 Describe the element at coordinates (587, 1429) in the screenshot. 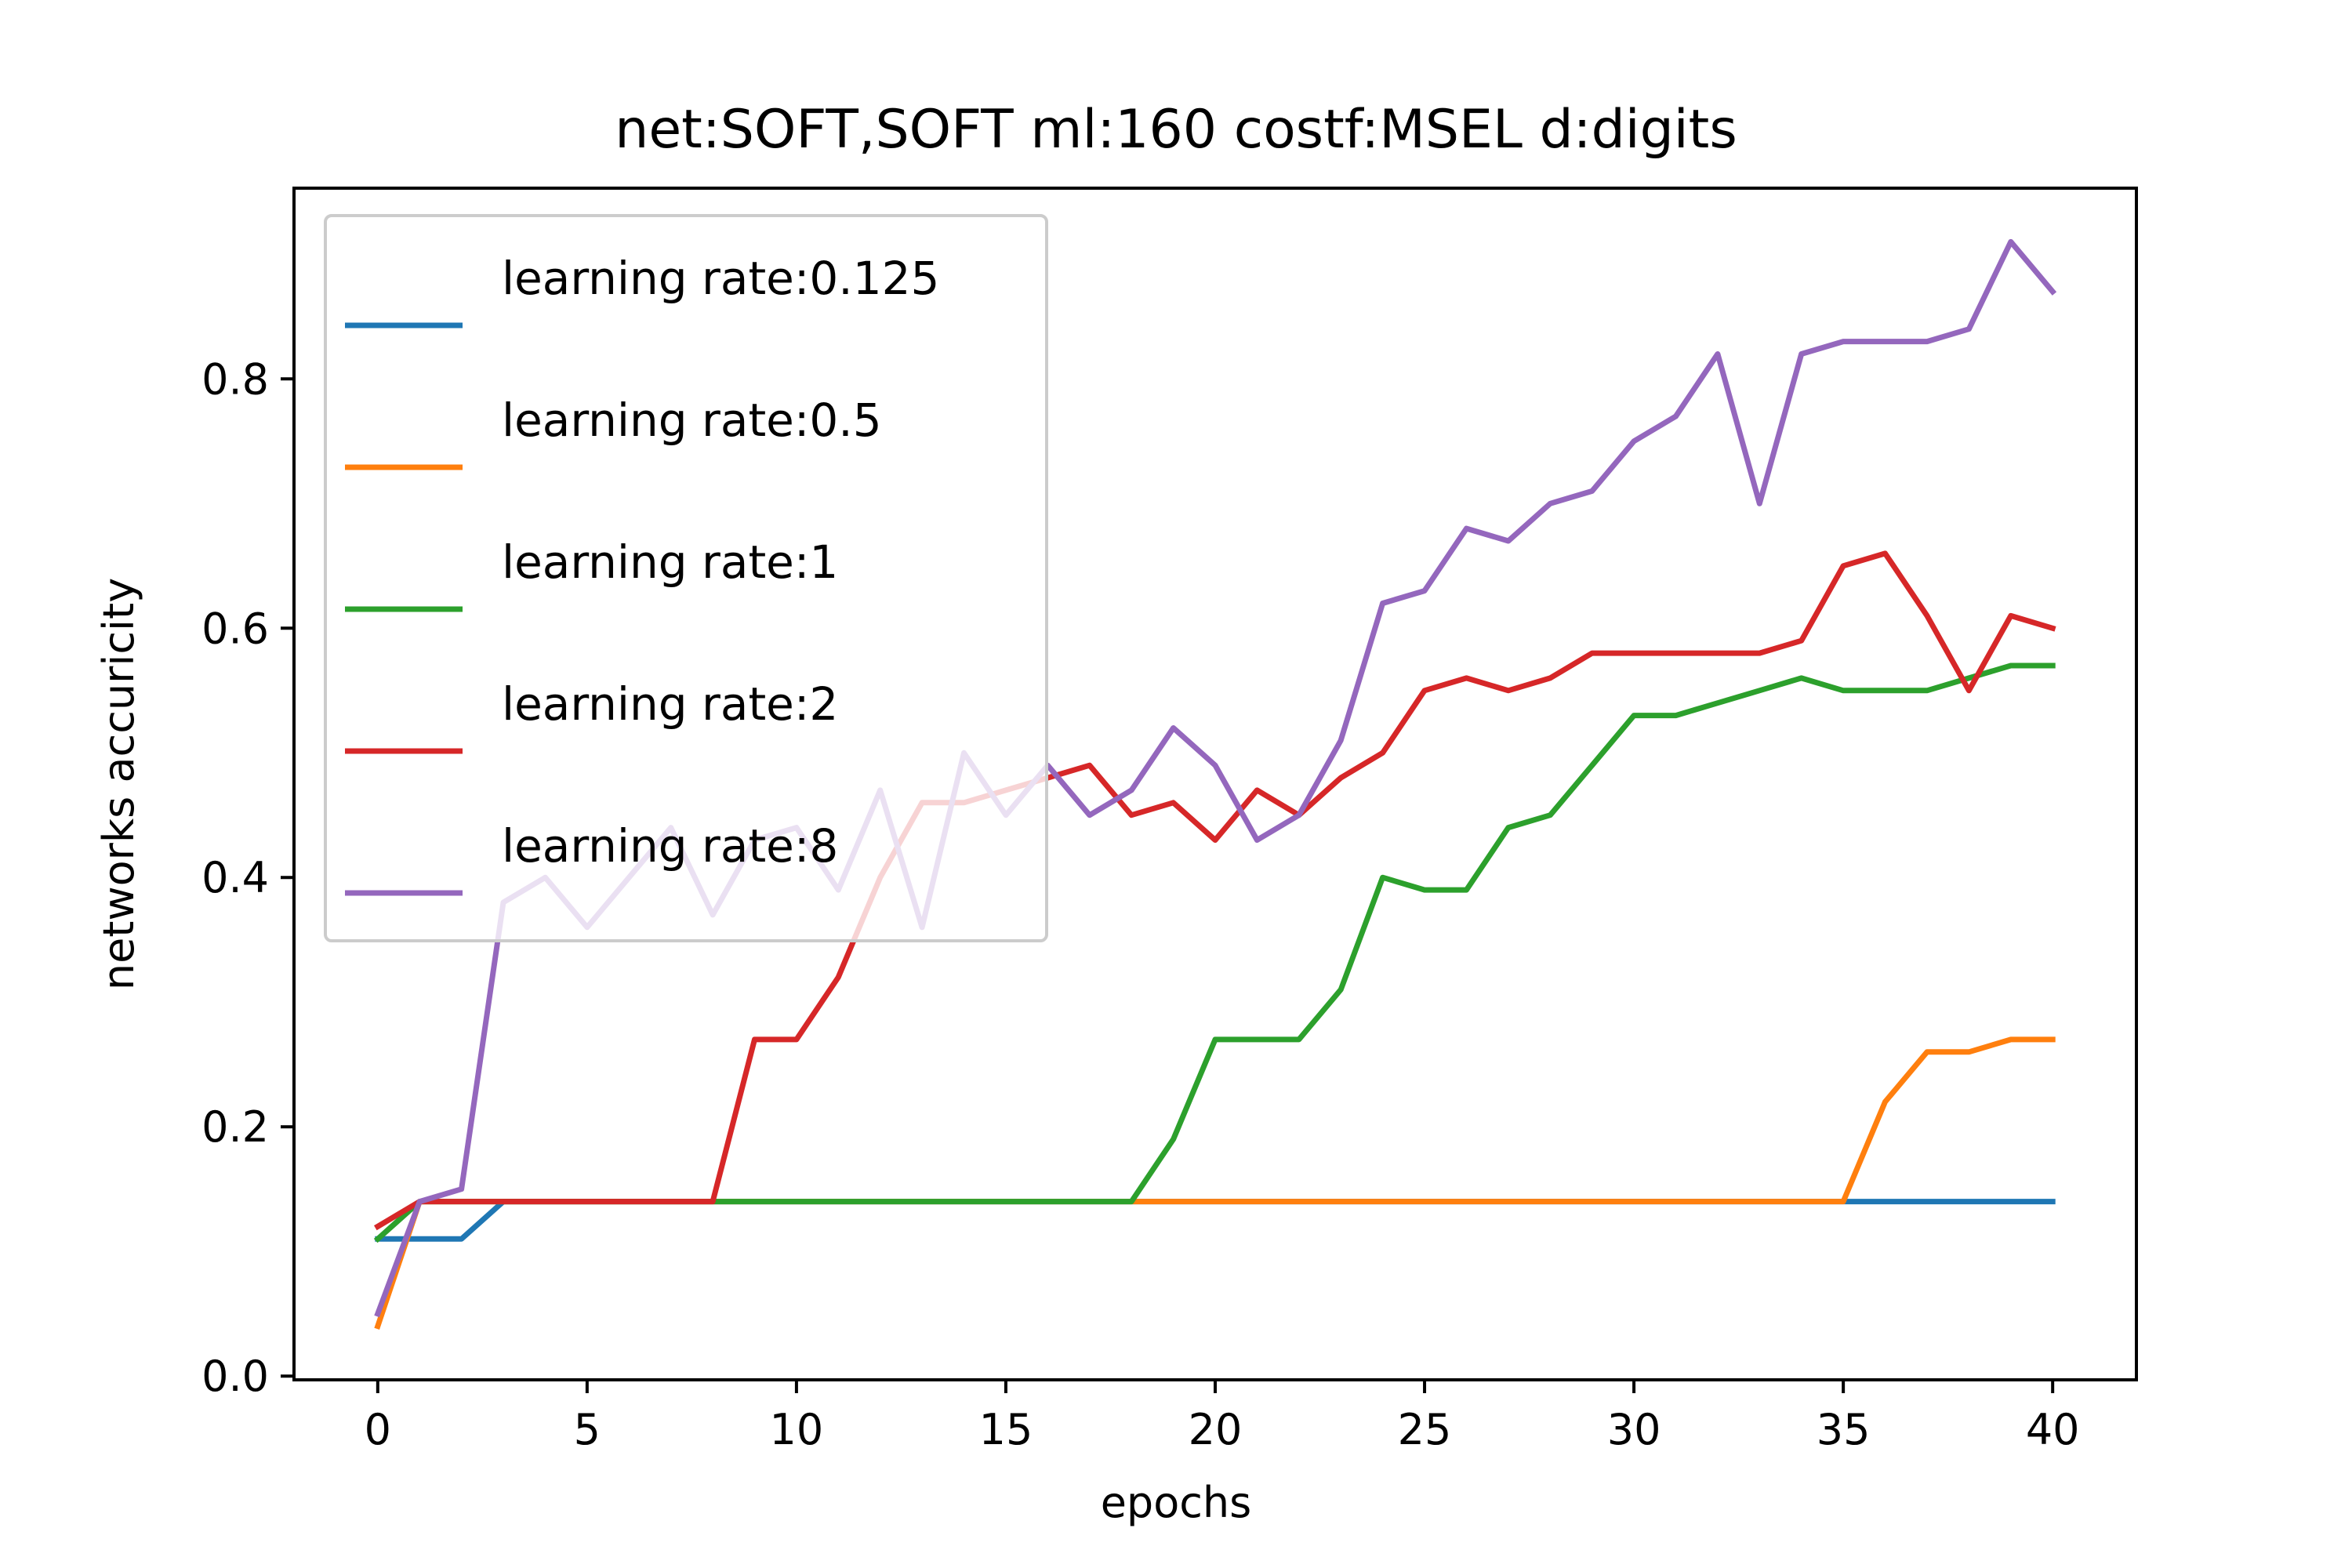

I see `x-tick-label: 5` at that location.